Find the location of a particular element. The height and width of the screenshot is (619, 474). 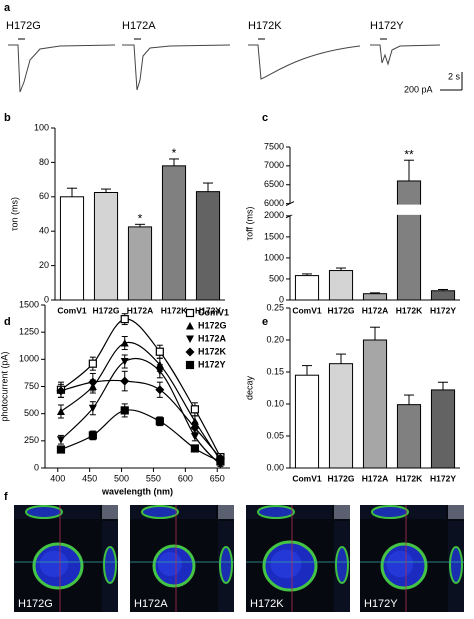

trace-label: H172K is located at coordinates (265, 26).